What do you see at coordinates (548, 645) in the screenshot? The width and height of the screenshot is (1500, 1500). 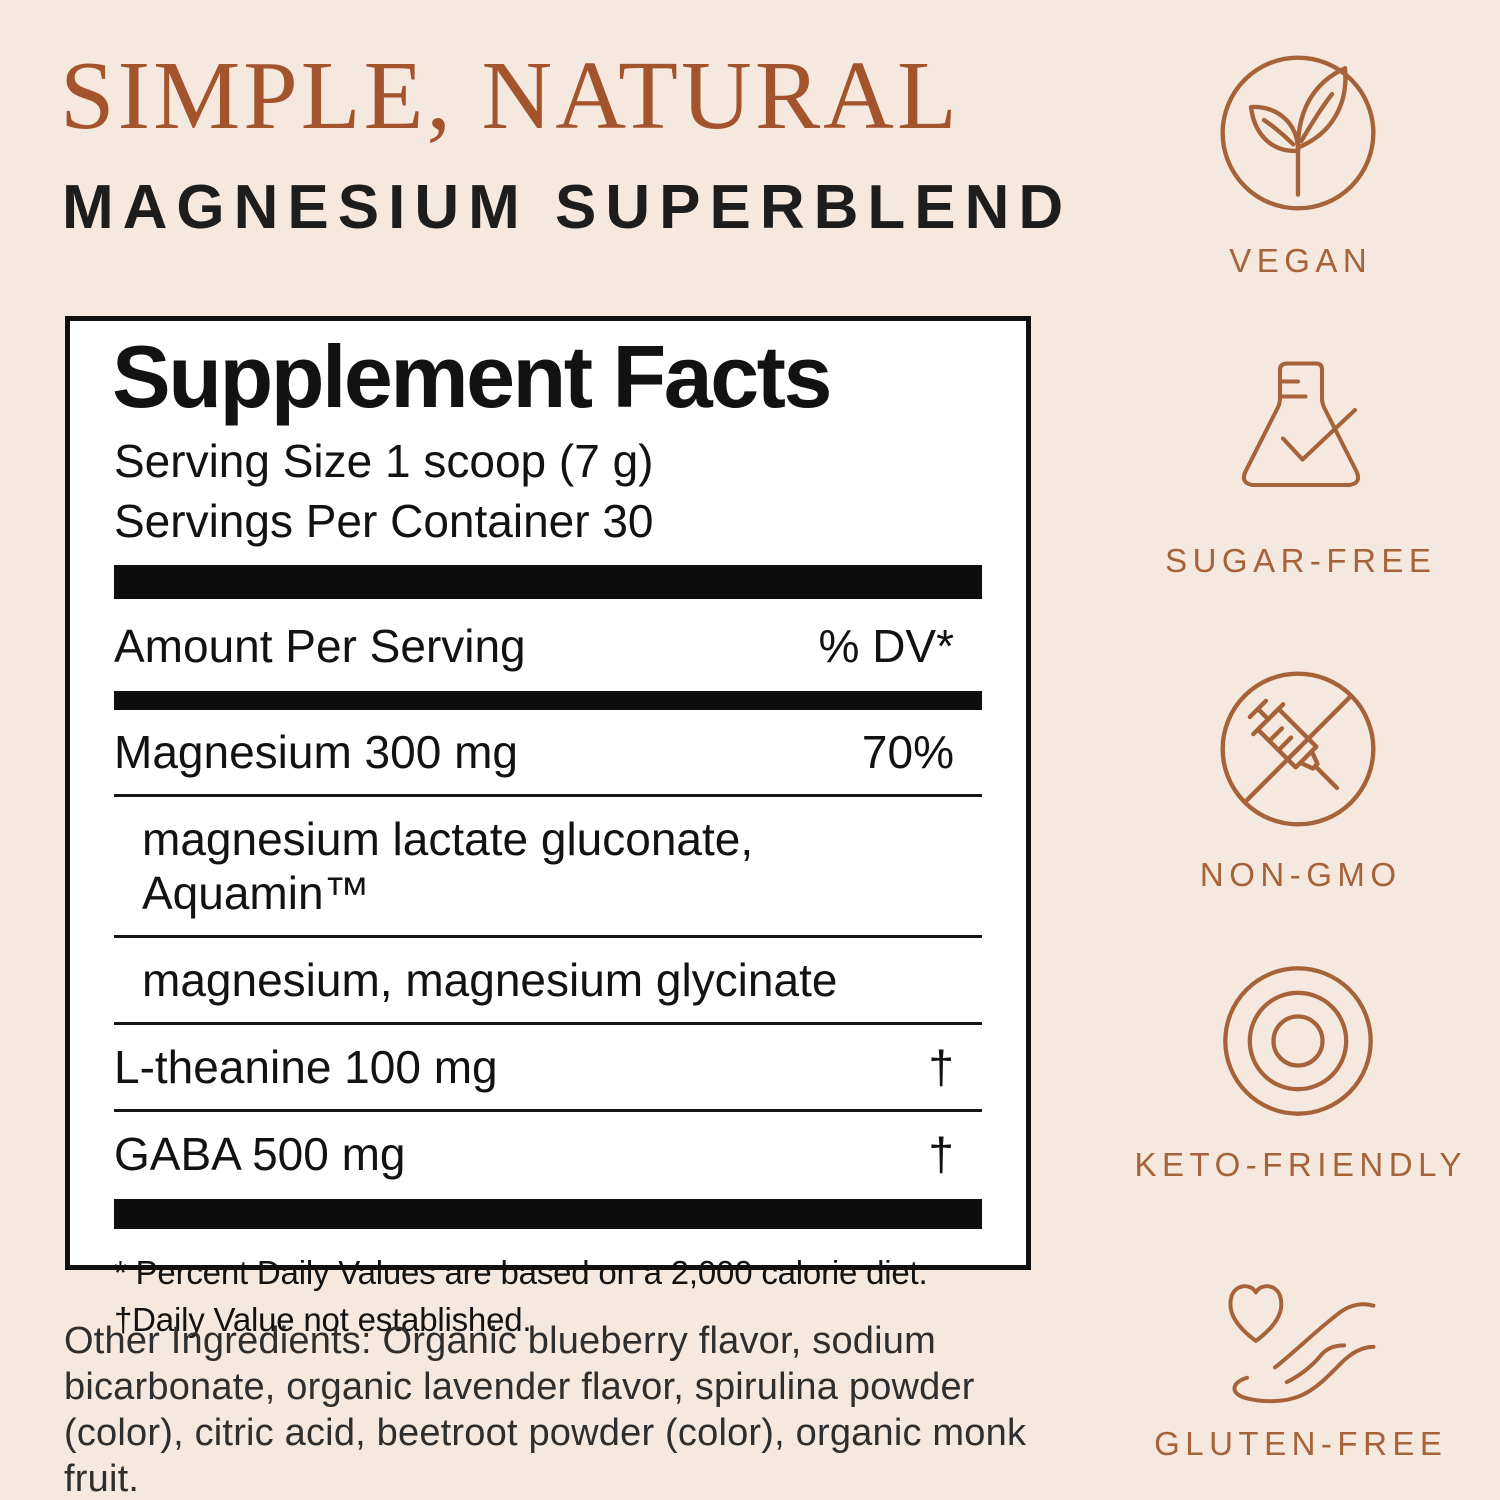 I see `column-header-row: Amount Per Serving % DV*` at bounding box center [548, 645].